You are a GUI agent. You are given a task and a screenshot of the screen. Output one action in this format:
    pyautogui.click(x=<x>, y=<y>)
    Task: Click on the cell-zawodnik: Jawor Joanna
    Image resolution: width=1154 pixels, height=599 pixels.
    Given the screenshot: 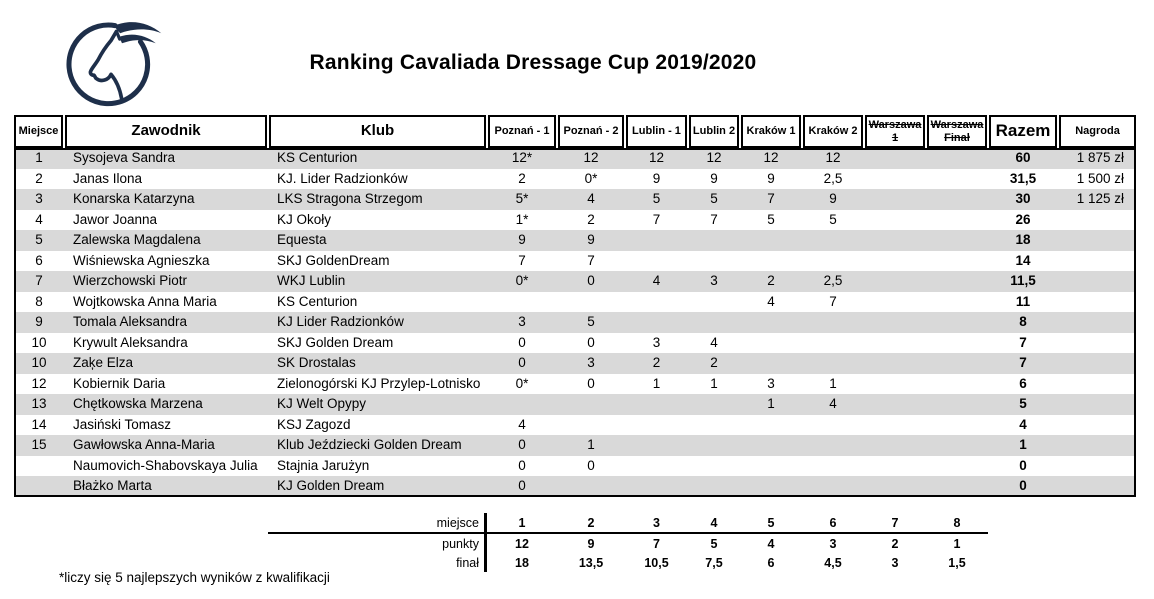 What is the action you would take?
    pyautogui.click(x=115, y=219)
    